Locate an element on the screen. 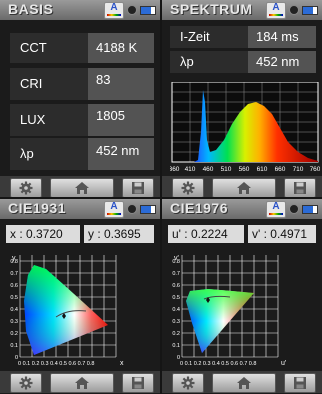 This screenshot has height=394, width=322. cie1931-titlebar: CIE1931 A is located at coordinates (80, 209).